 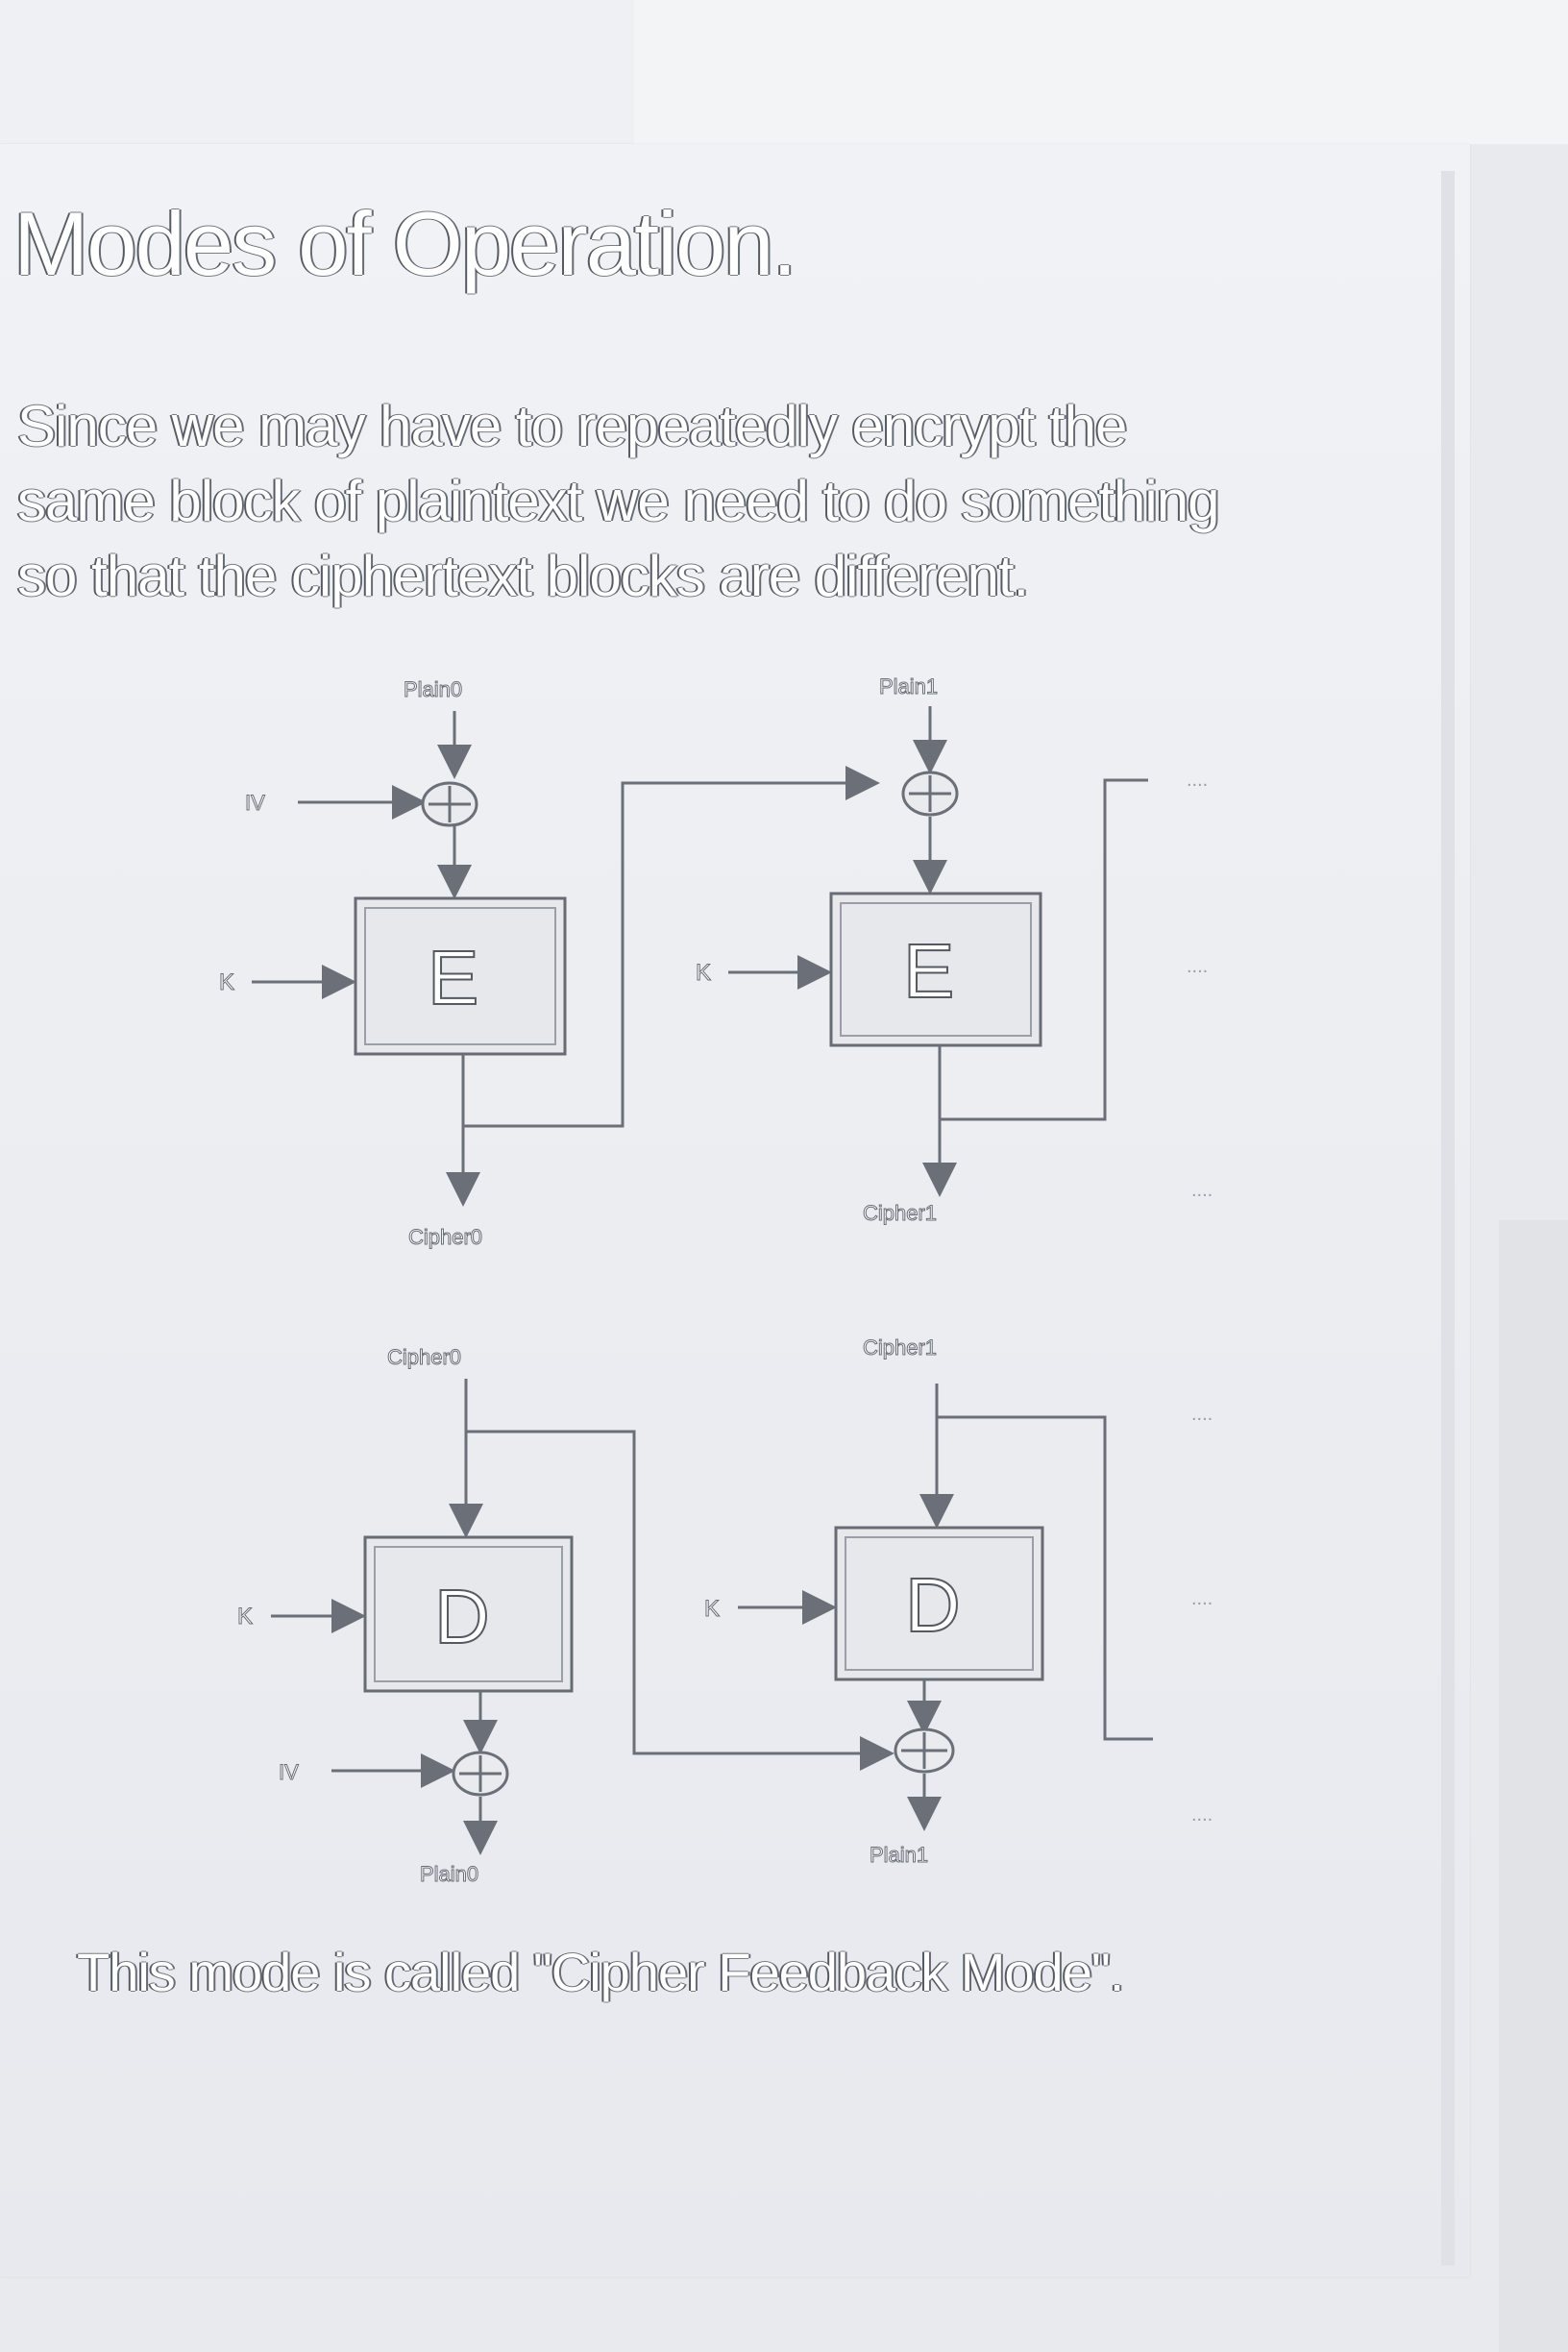 What do you see at coordinates (450, 804) in the screenshot?
I see `enc-xor0-icon` at bounding box center [450, 804].